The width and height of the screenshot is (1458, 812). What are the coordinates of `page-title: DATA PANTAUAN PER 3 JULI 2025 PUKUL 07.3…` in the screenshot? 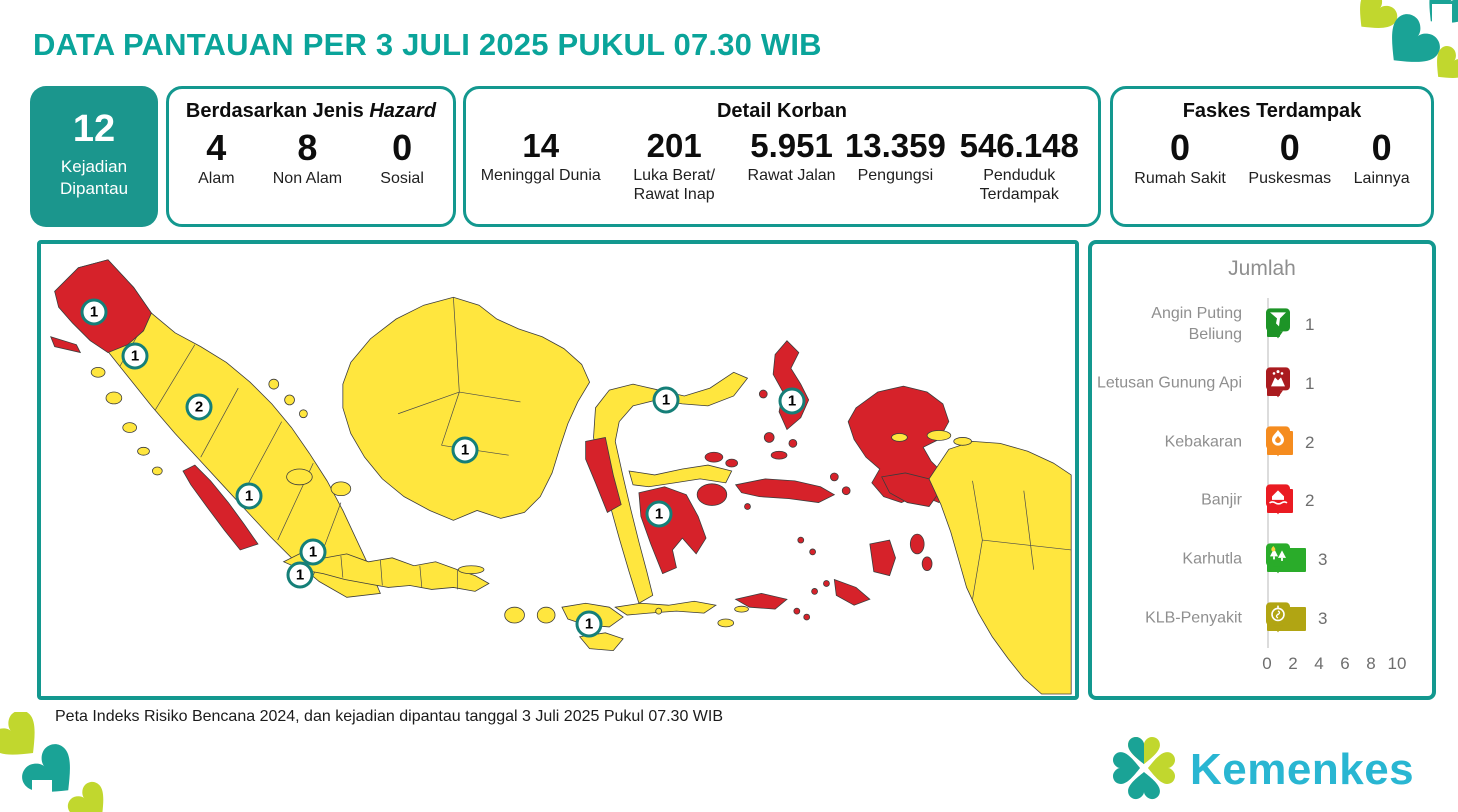 It's located at (427, 44).